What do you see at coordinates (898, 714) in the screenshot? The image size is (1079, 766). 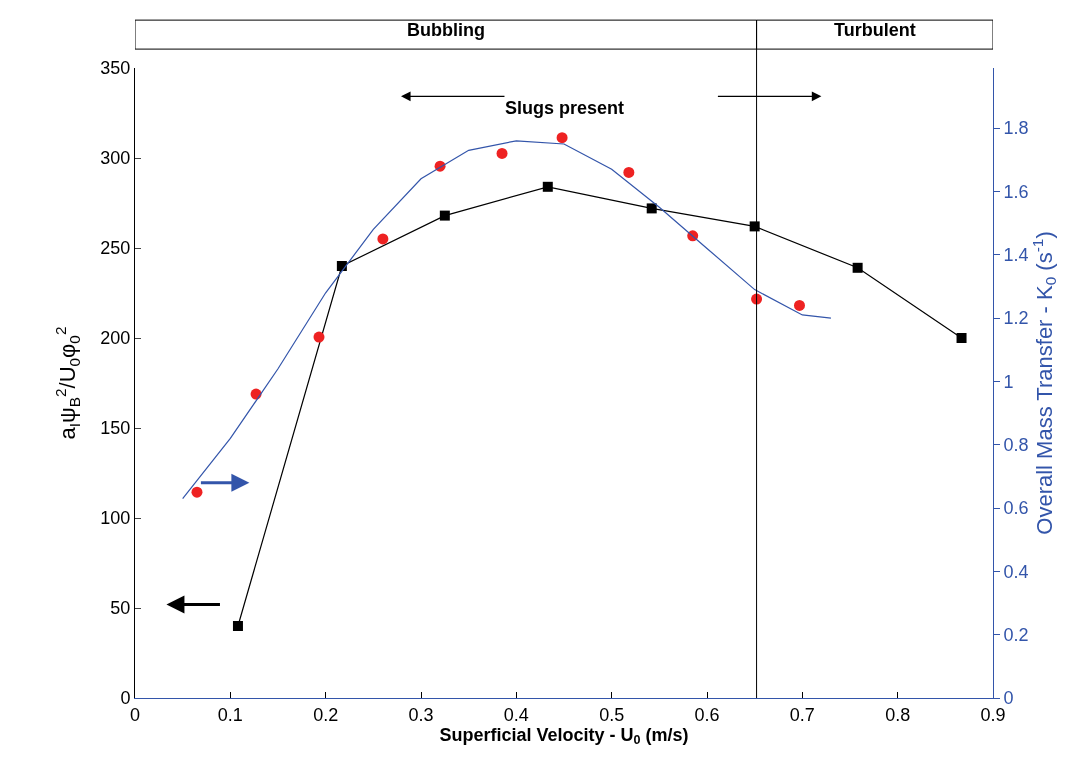 I see `x-tick-label: 0.8` at bounding box center [898, 714].